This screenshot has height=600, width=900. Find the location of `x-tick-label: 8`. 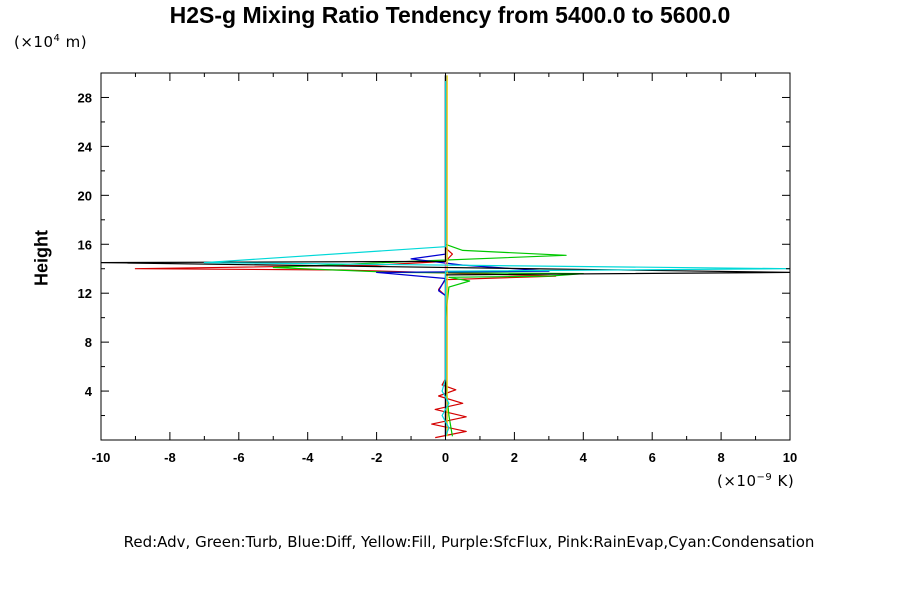

x-tick-label: 8 is located at coordinates (720, 457).